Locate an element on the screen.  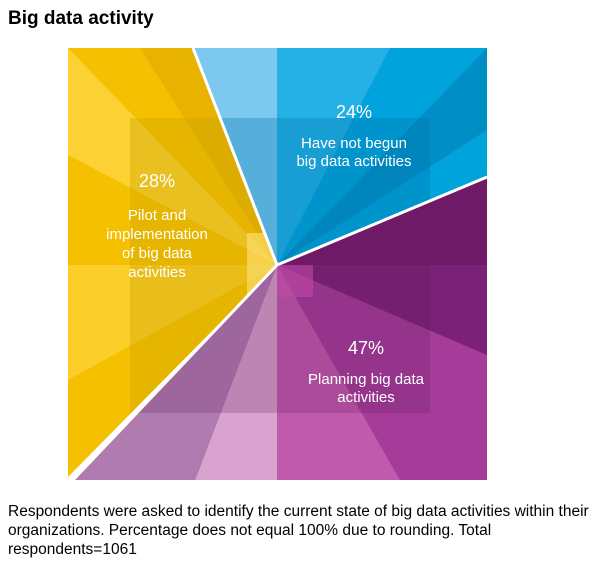
planning-percent-label: 47% is located at coordinates (366, 348).